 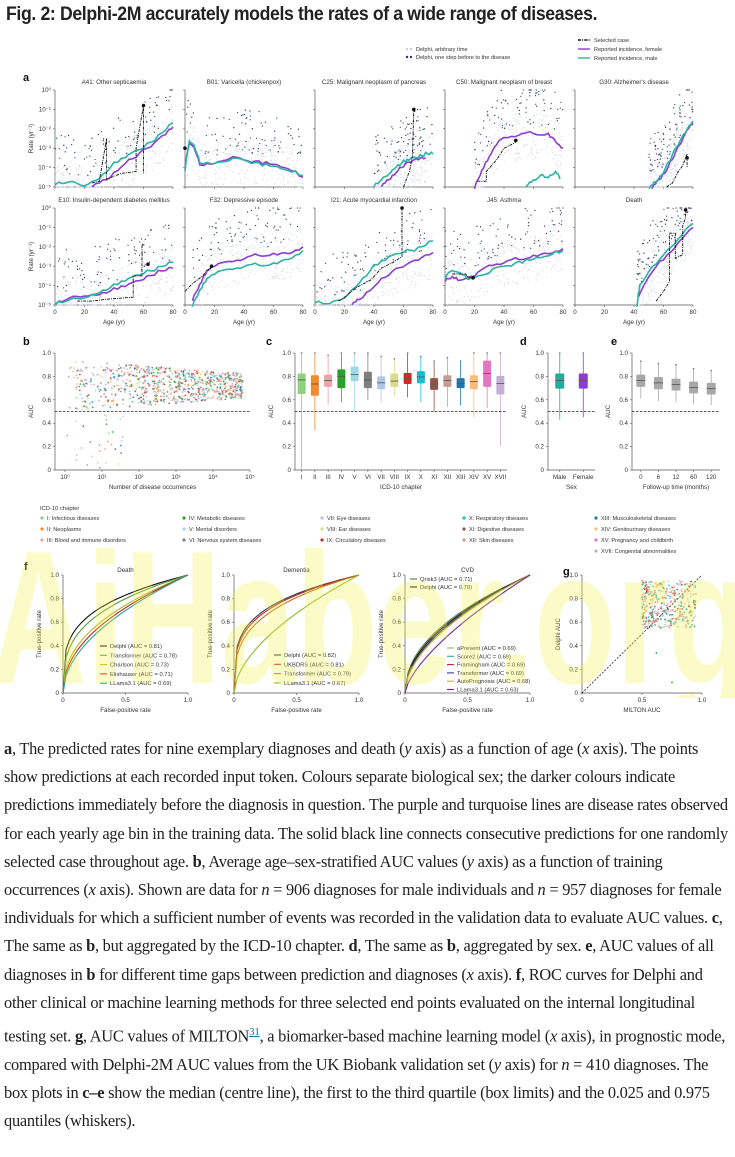 I want to click on x-tick-label: 20, so click(x=214, y=312).